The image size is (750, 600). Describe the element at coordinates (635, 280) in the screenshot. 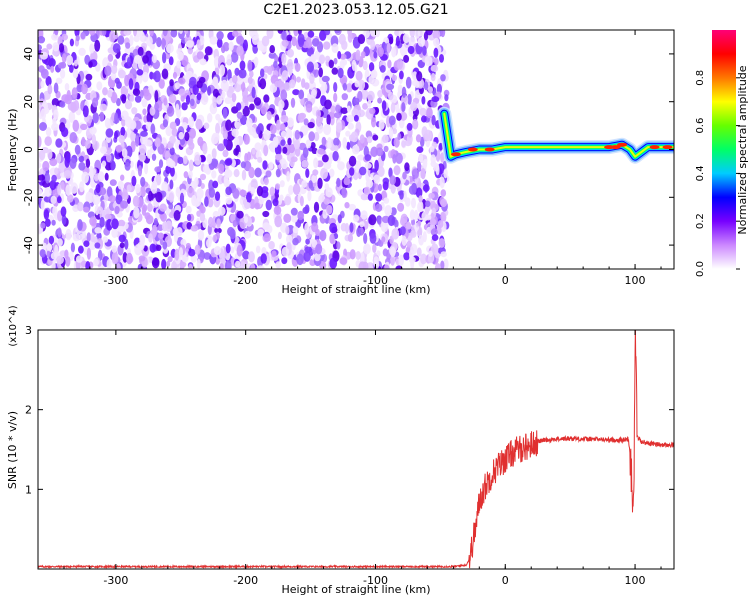

I see `spectrogram-x-tick-label: 100` at that location.